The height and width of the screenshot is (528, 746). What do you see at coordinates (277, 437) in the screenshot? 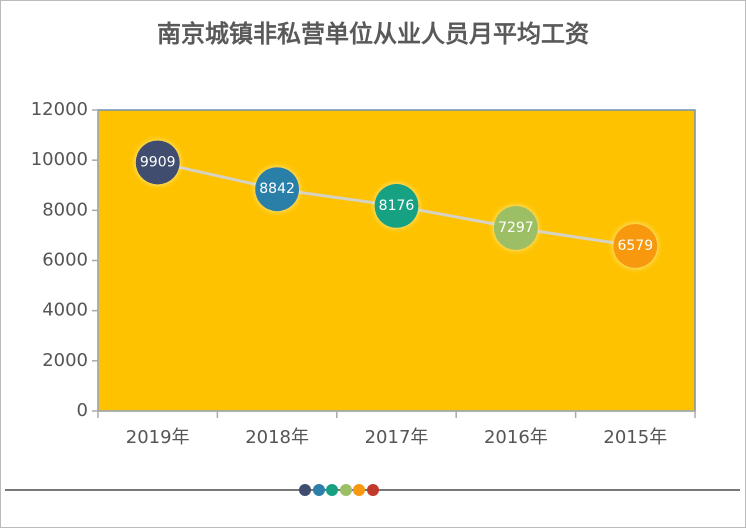
I see `x-tick-label: 2018年` at bounding box center [277, 437].